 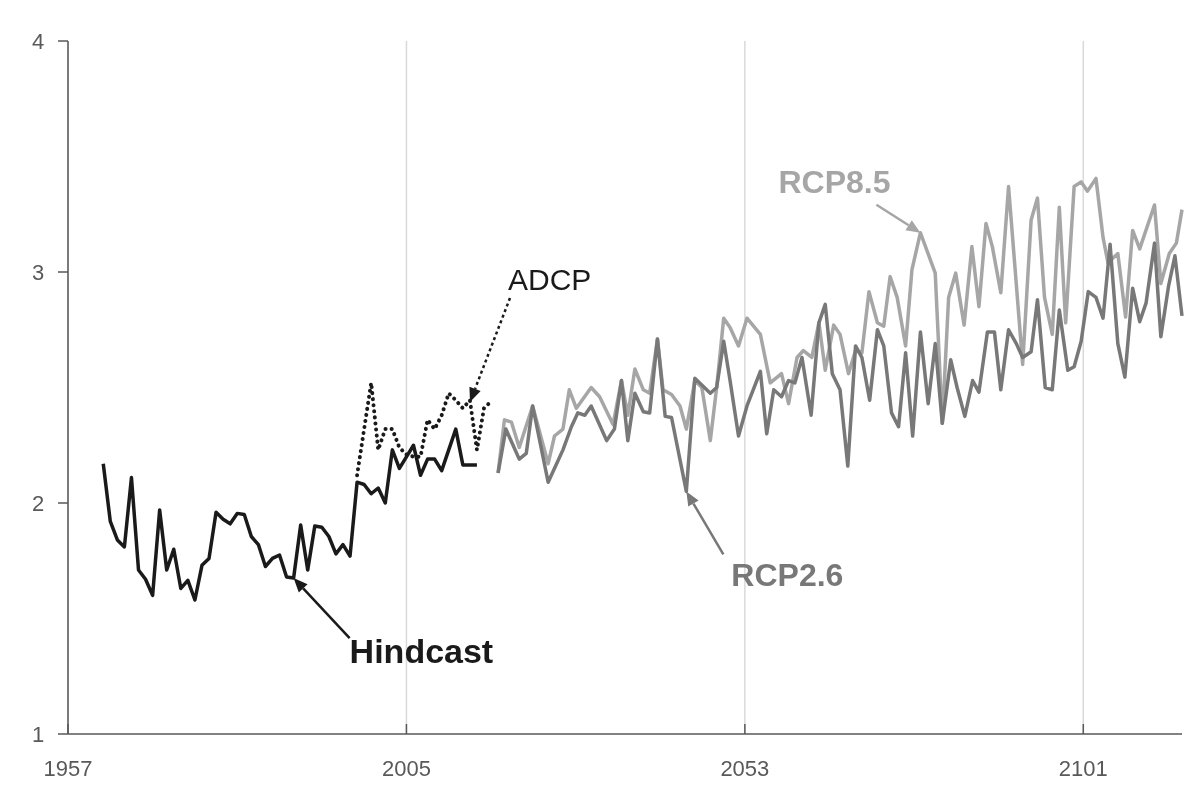 What do you see at coordinates (745, 768) in the screenshot?
I see `x-tick-label: 2053` at bounding box center [745, 768].